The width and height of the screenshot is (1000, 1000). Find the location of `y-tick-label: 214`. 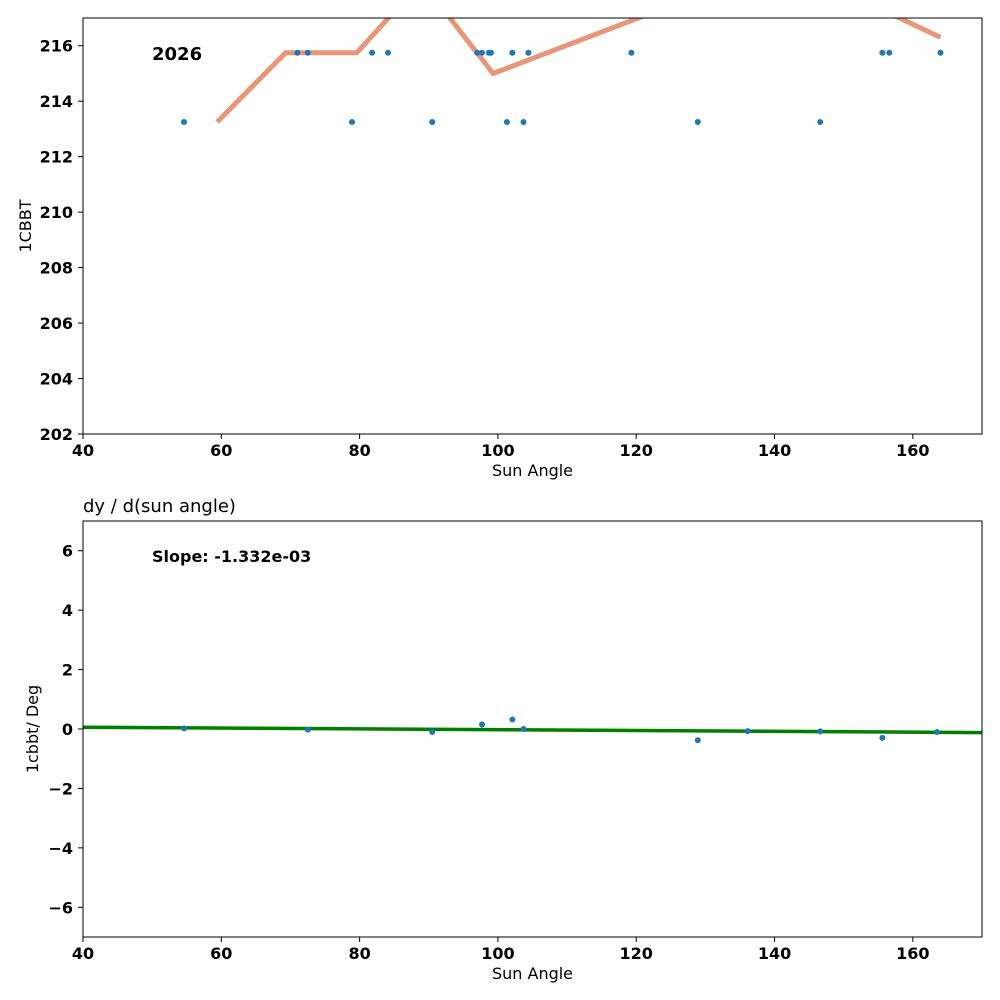

y-tick-label: 214 is located at coordinates (56, 101).